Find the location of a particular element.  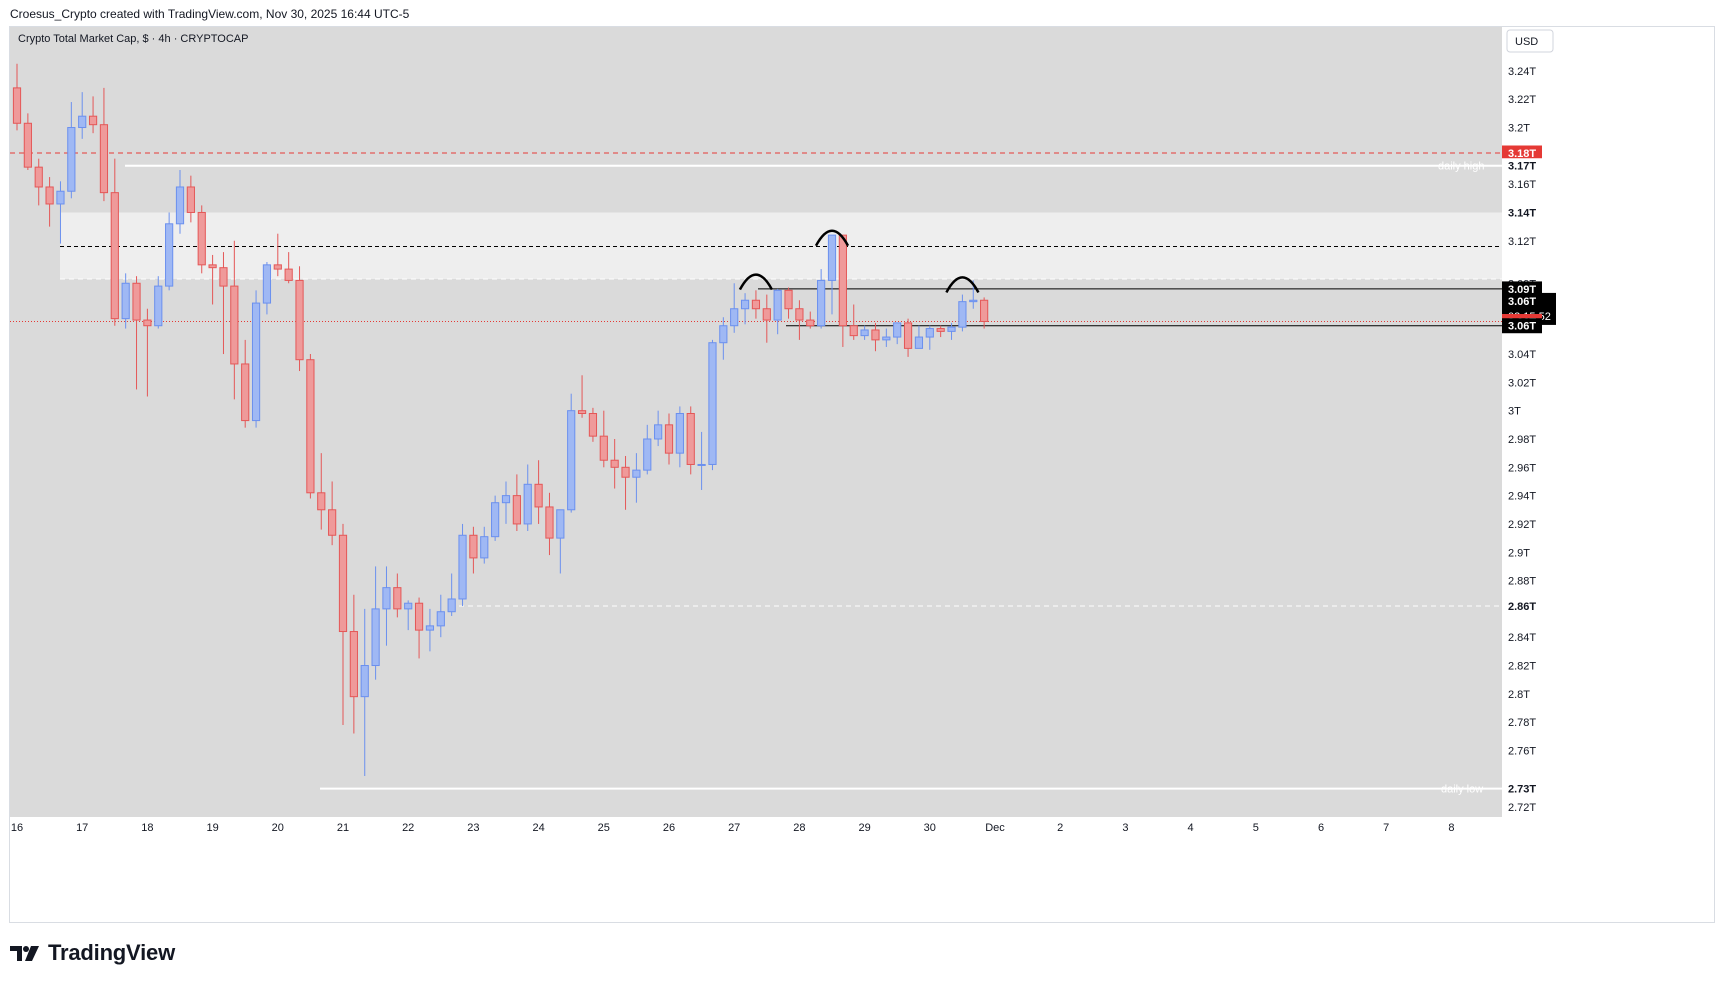

zone-top-badge is located at coordinates (1522, 212).